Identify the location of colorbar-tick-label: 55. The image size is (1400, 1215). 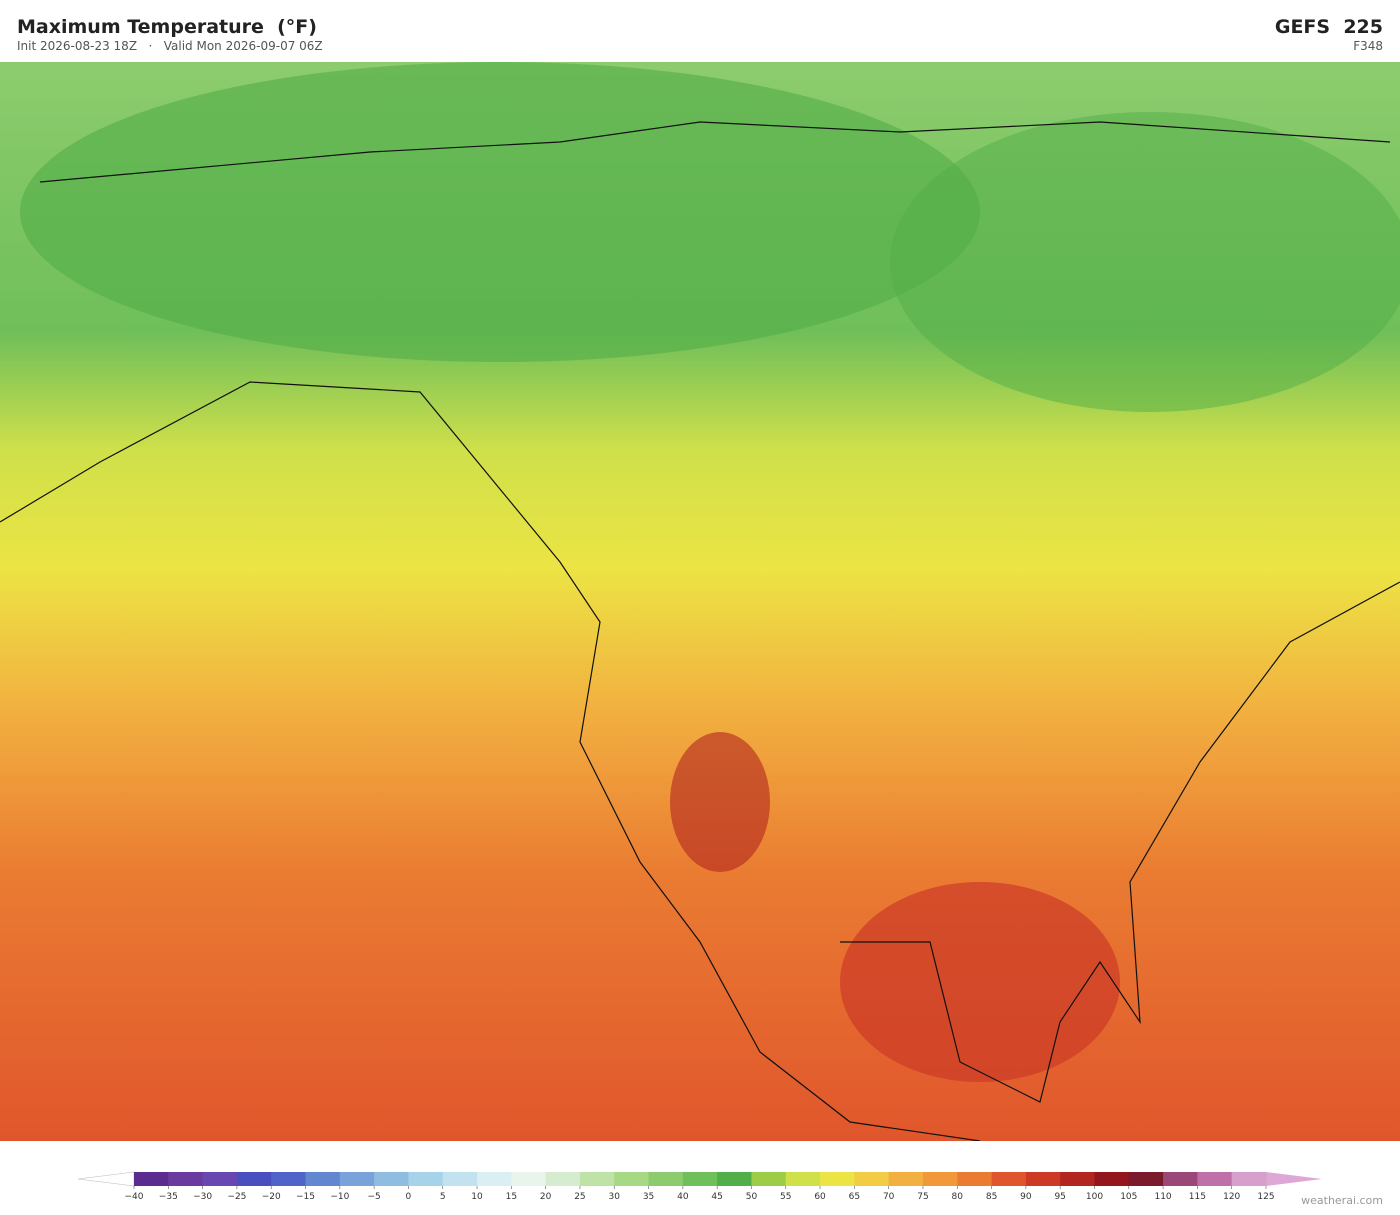
(785, 1197).